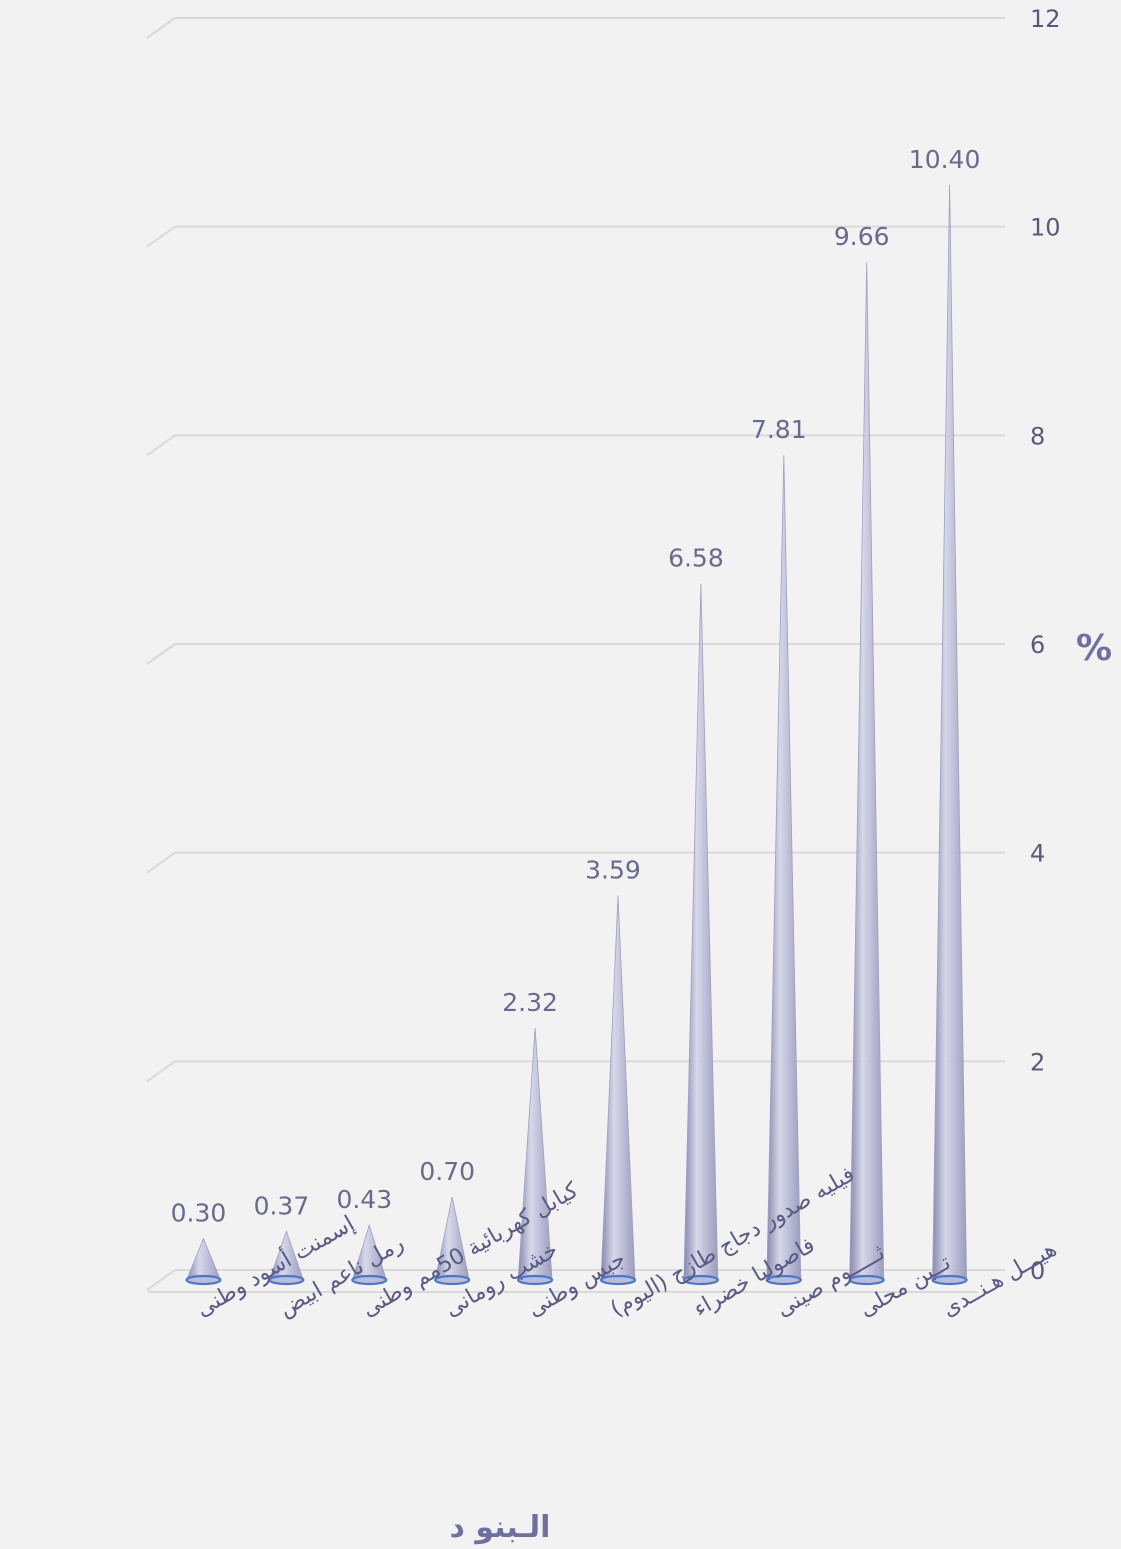 The height and width of the screenshot is (1549, 1121). What do you see at coordinates (779, 429) in the screenshot?
I see `data-label: 7.81` at bounding box center [779, 429].